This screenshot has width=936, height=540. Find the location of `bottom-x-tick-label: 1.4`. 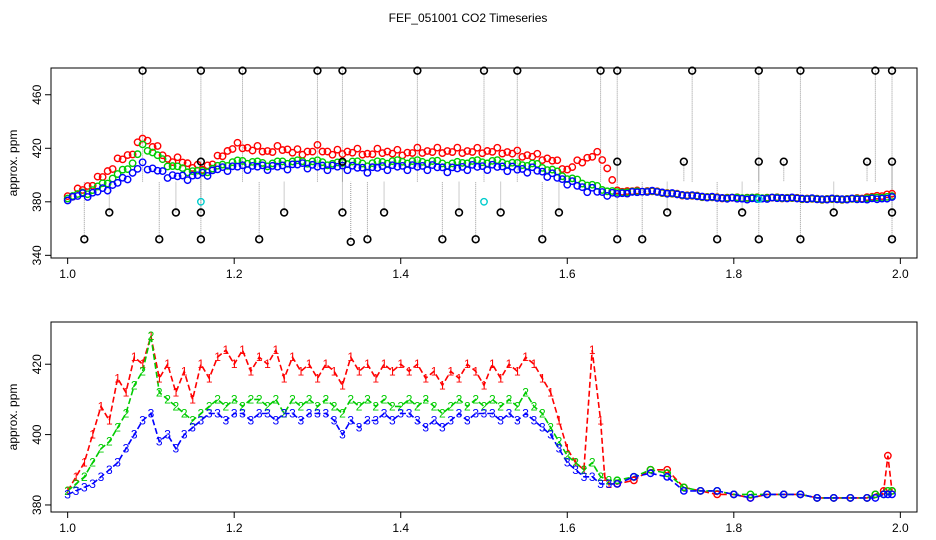

bottom-x-tick-label: 1.4 is located at coordinates (400, 528).